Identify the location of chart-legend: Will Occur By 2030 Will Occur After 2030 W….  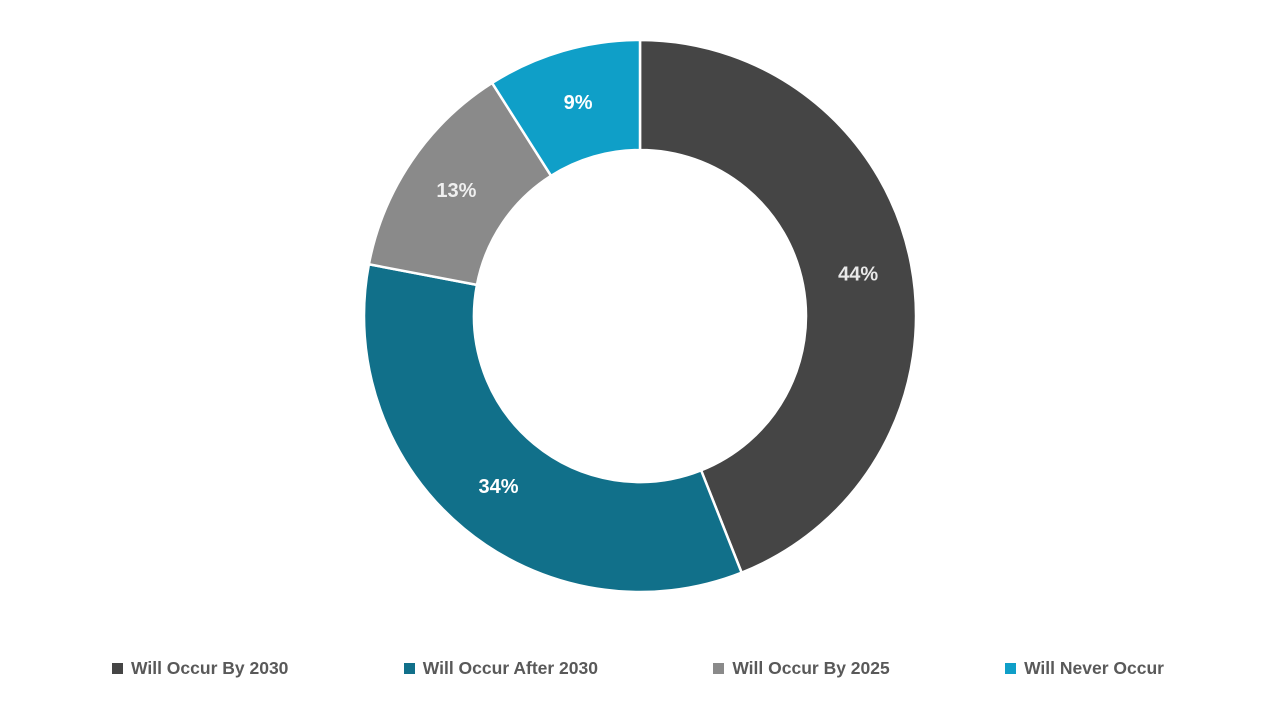
(638, 668).